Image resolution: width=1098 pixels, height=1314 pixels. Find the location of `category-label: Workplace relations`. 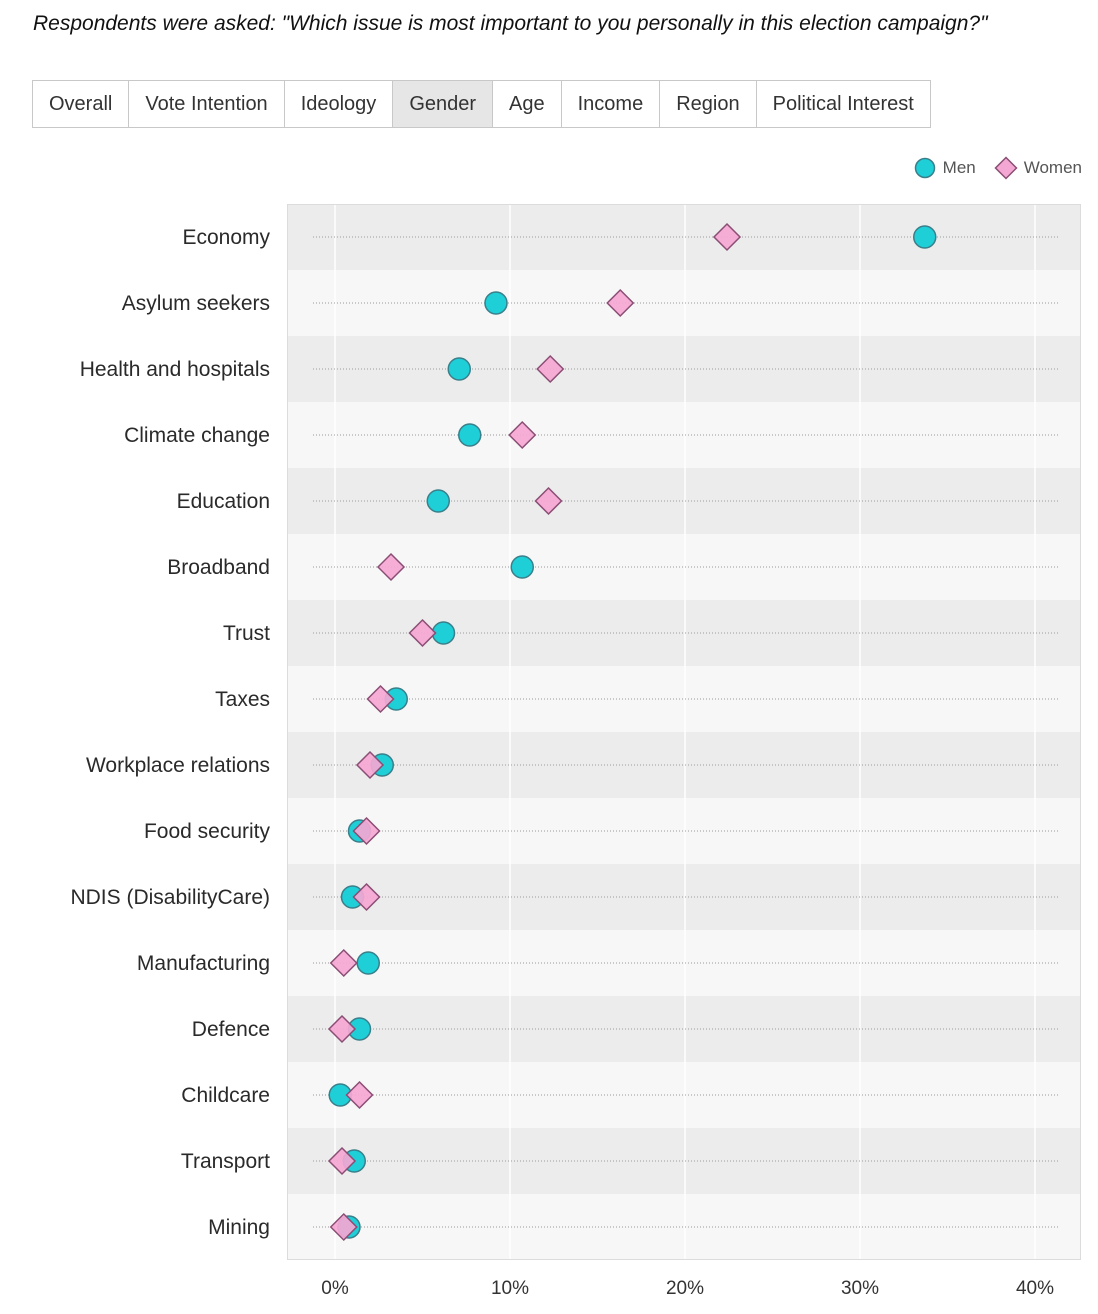

category-label: Workplace relations is located at coordinates (178, 765).